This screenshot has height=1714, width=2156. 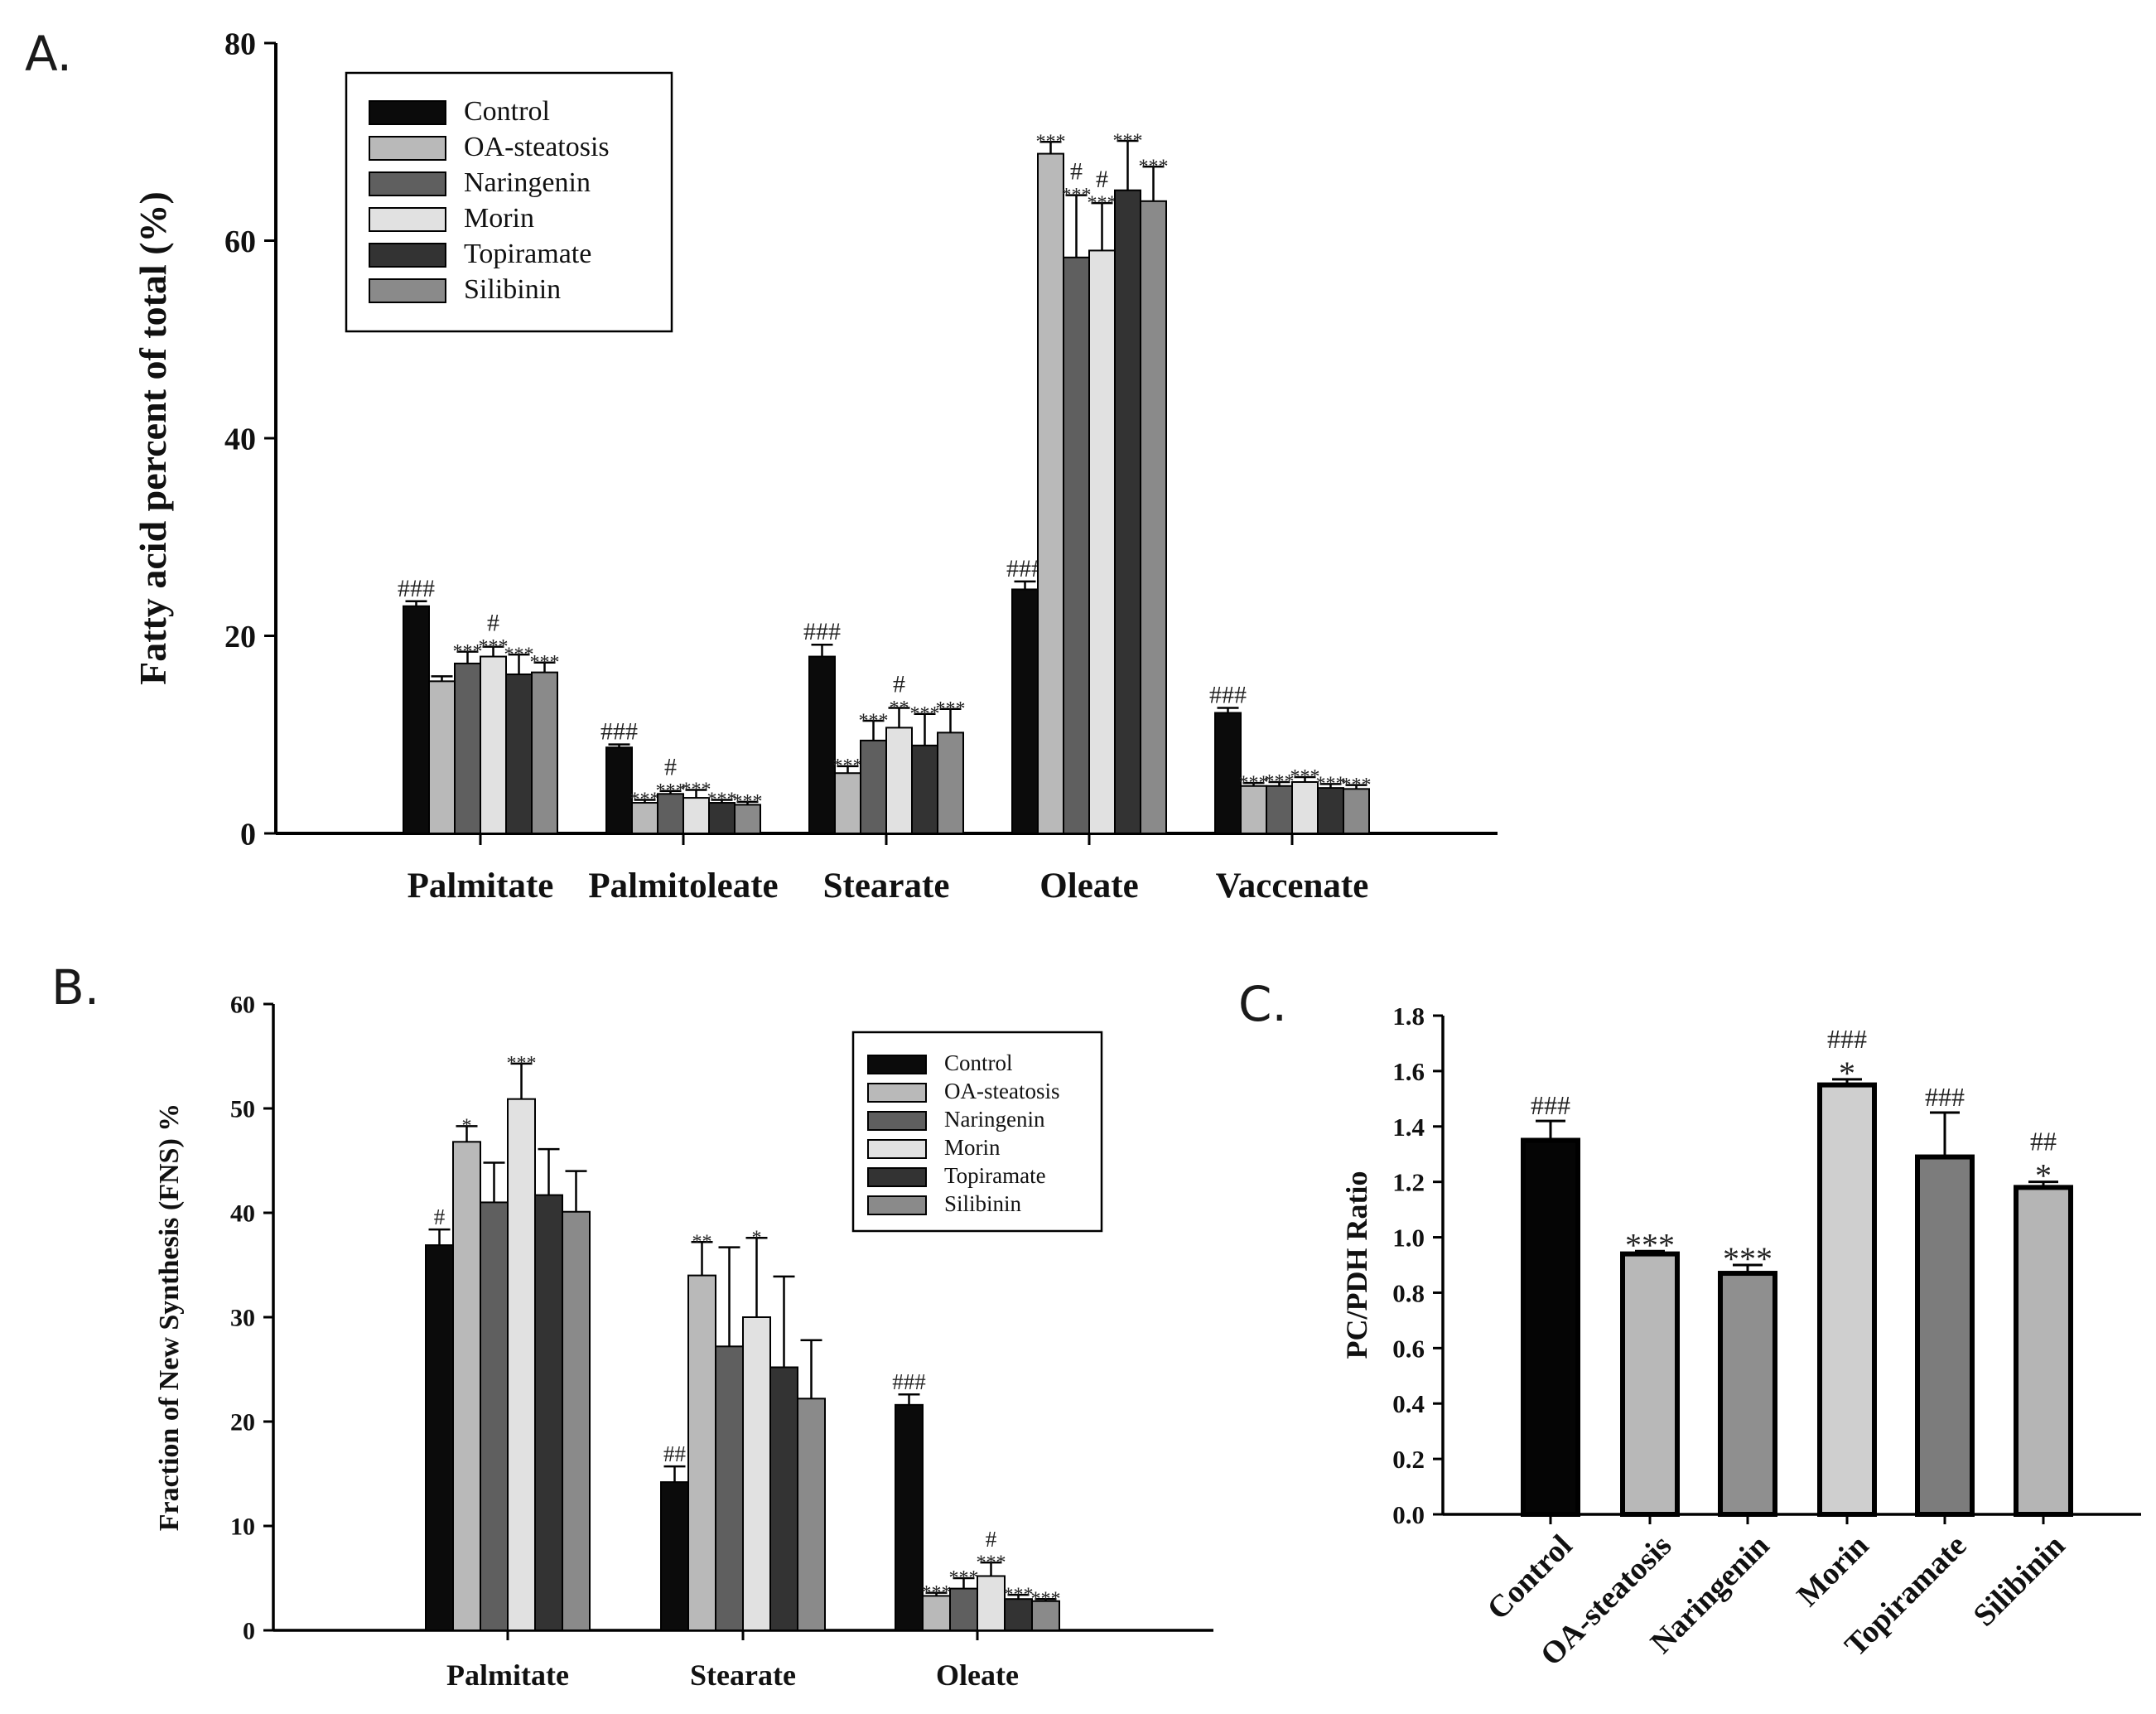 I want to click on category-label-palmitate: Palmitate, so click(x=481, y=886).